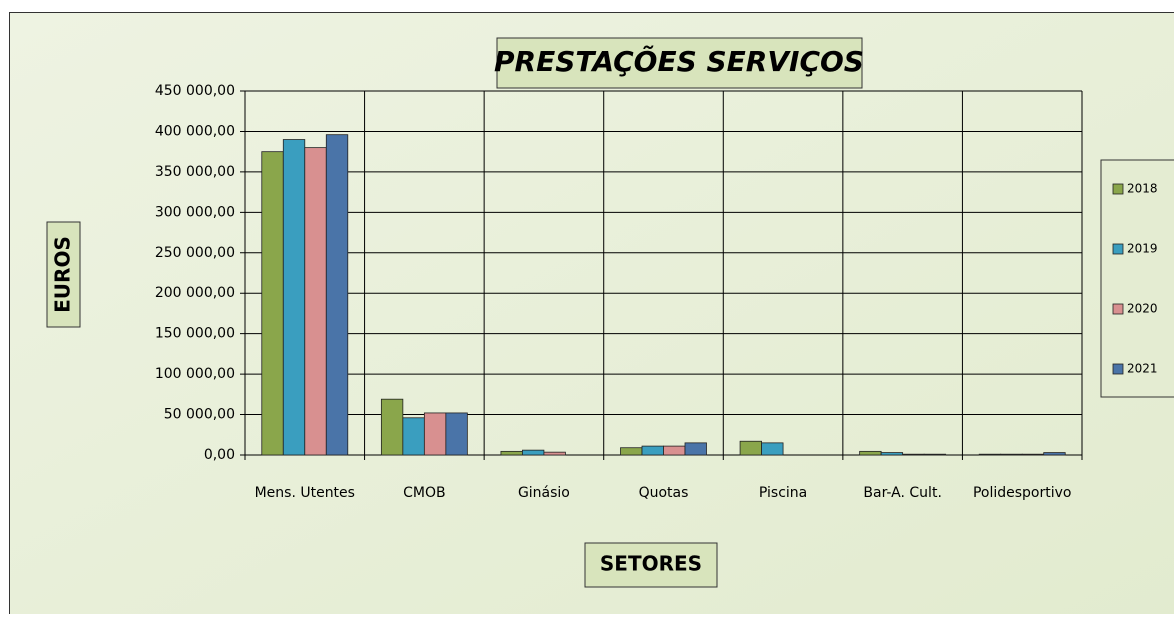 The image size is (1174, 618). What do you see at coordinates (664, 493) in the screenshot?
I see `x-tick-label: Quotas` at bounding box center [664, 493].